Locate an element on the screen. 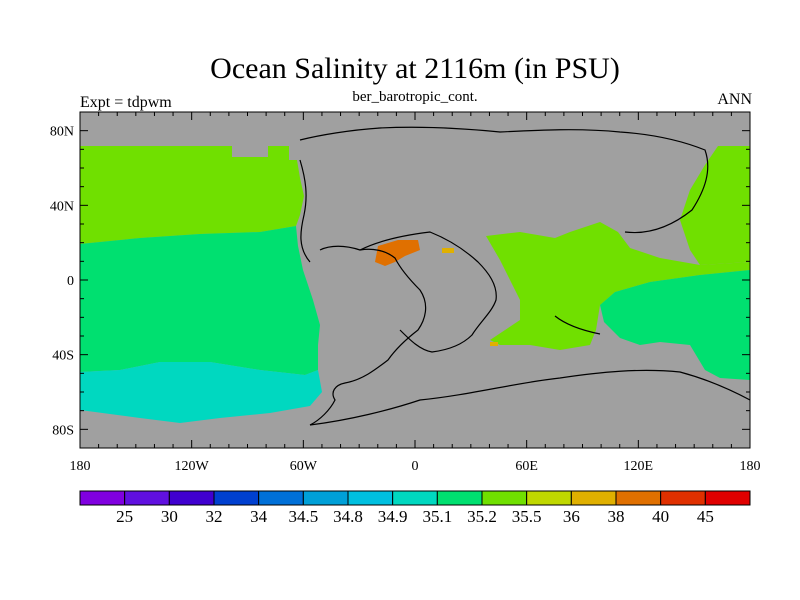  chart-subtitle: ber_barotropic_cont. is located at coordinates (415, 97).